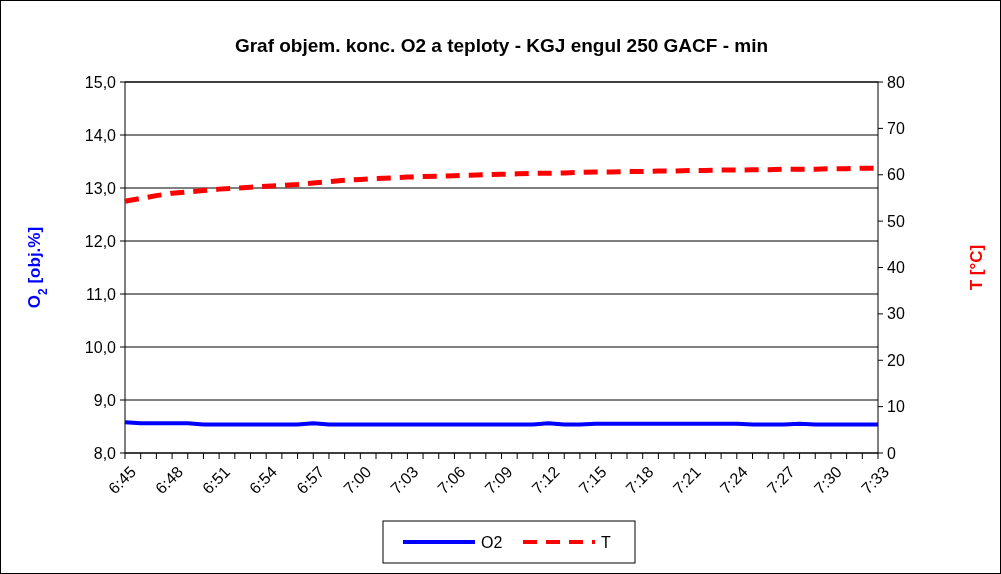 The image size is (1001, 574). What do you see at coordinates (263, 480) in the screenshot?
I see `x-tick-label: 6:54` at bounding box center [263, 480].